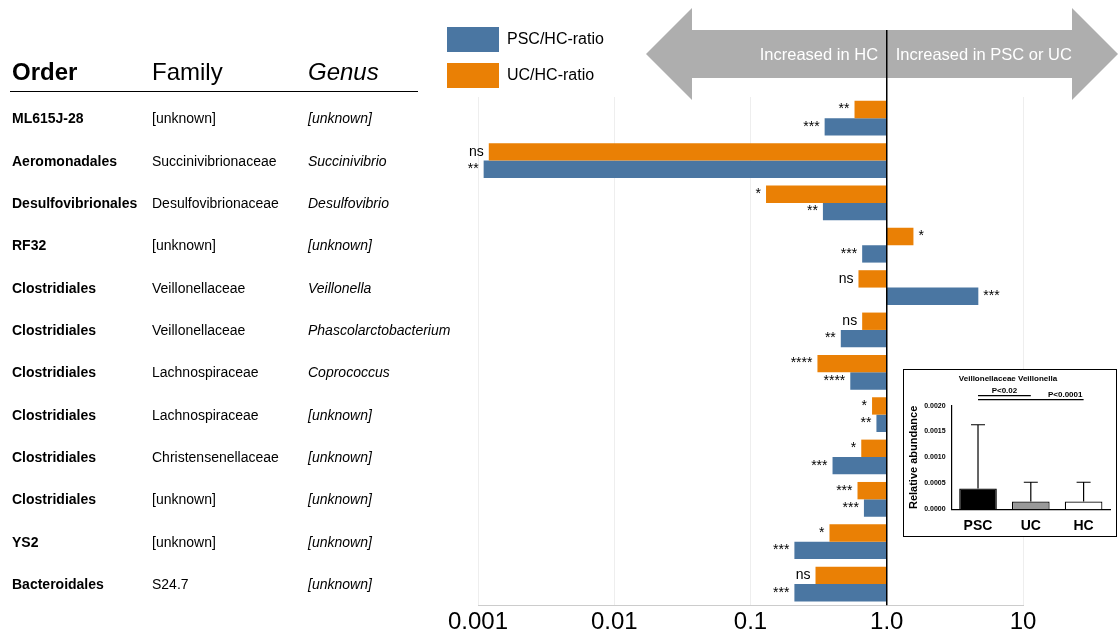 The image size is (1118, 642). What do you see at coordinates (340, 287) in the screenshot?
I see `text: Veillonella` at bounding box center [340, 287].